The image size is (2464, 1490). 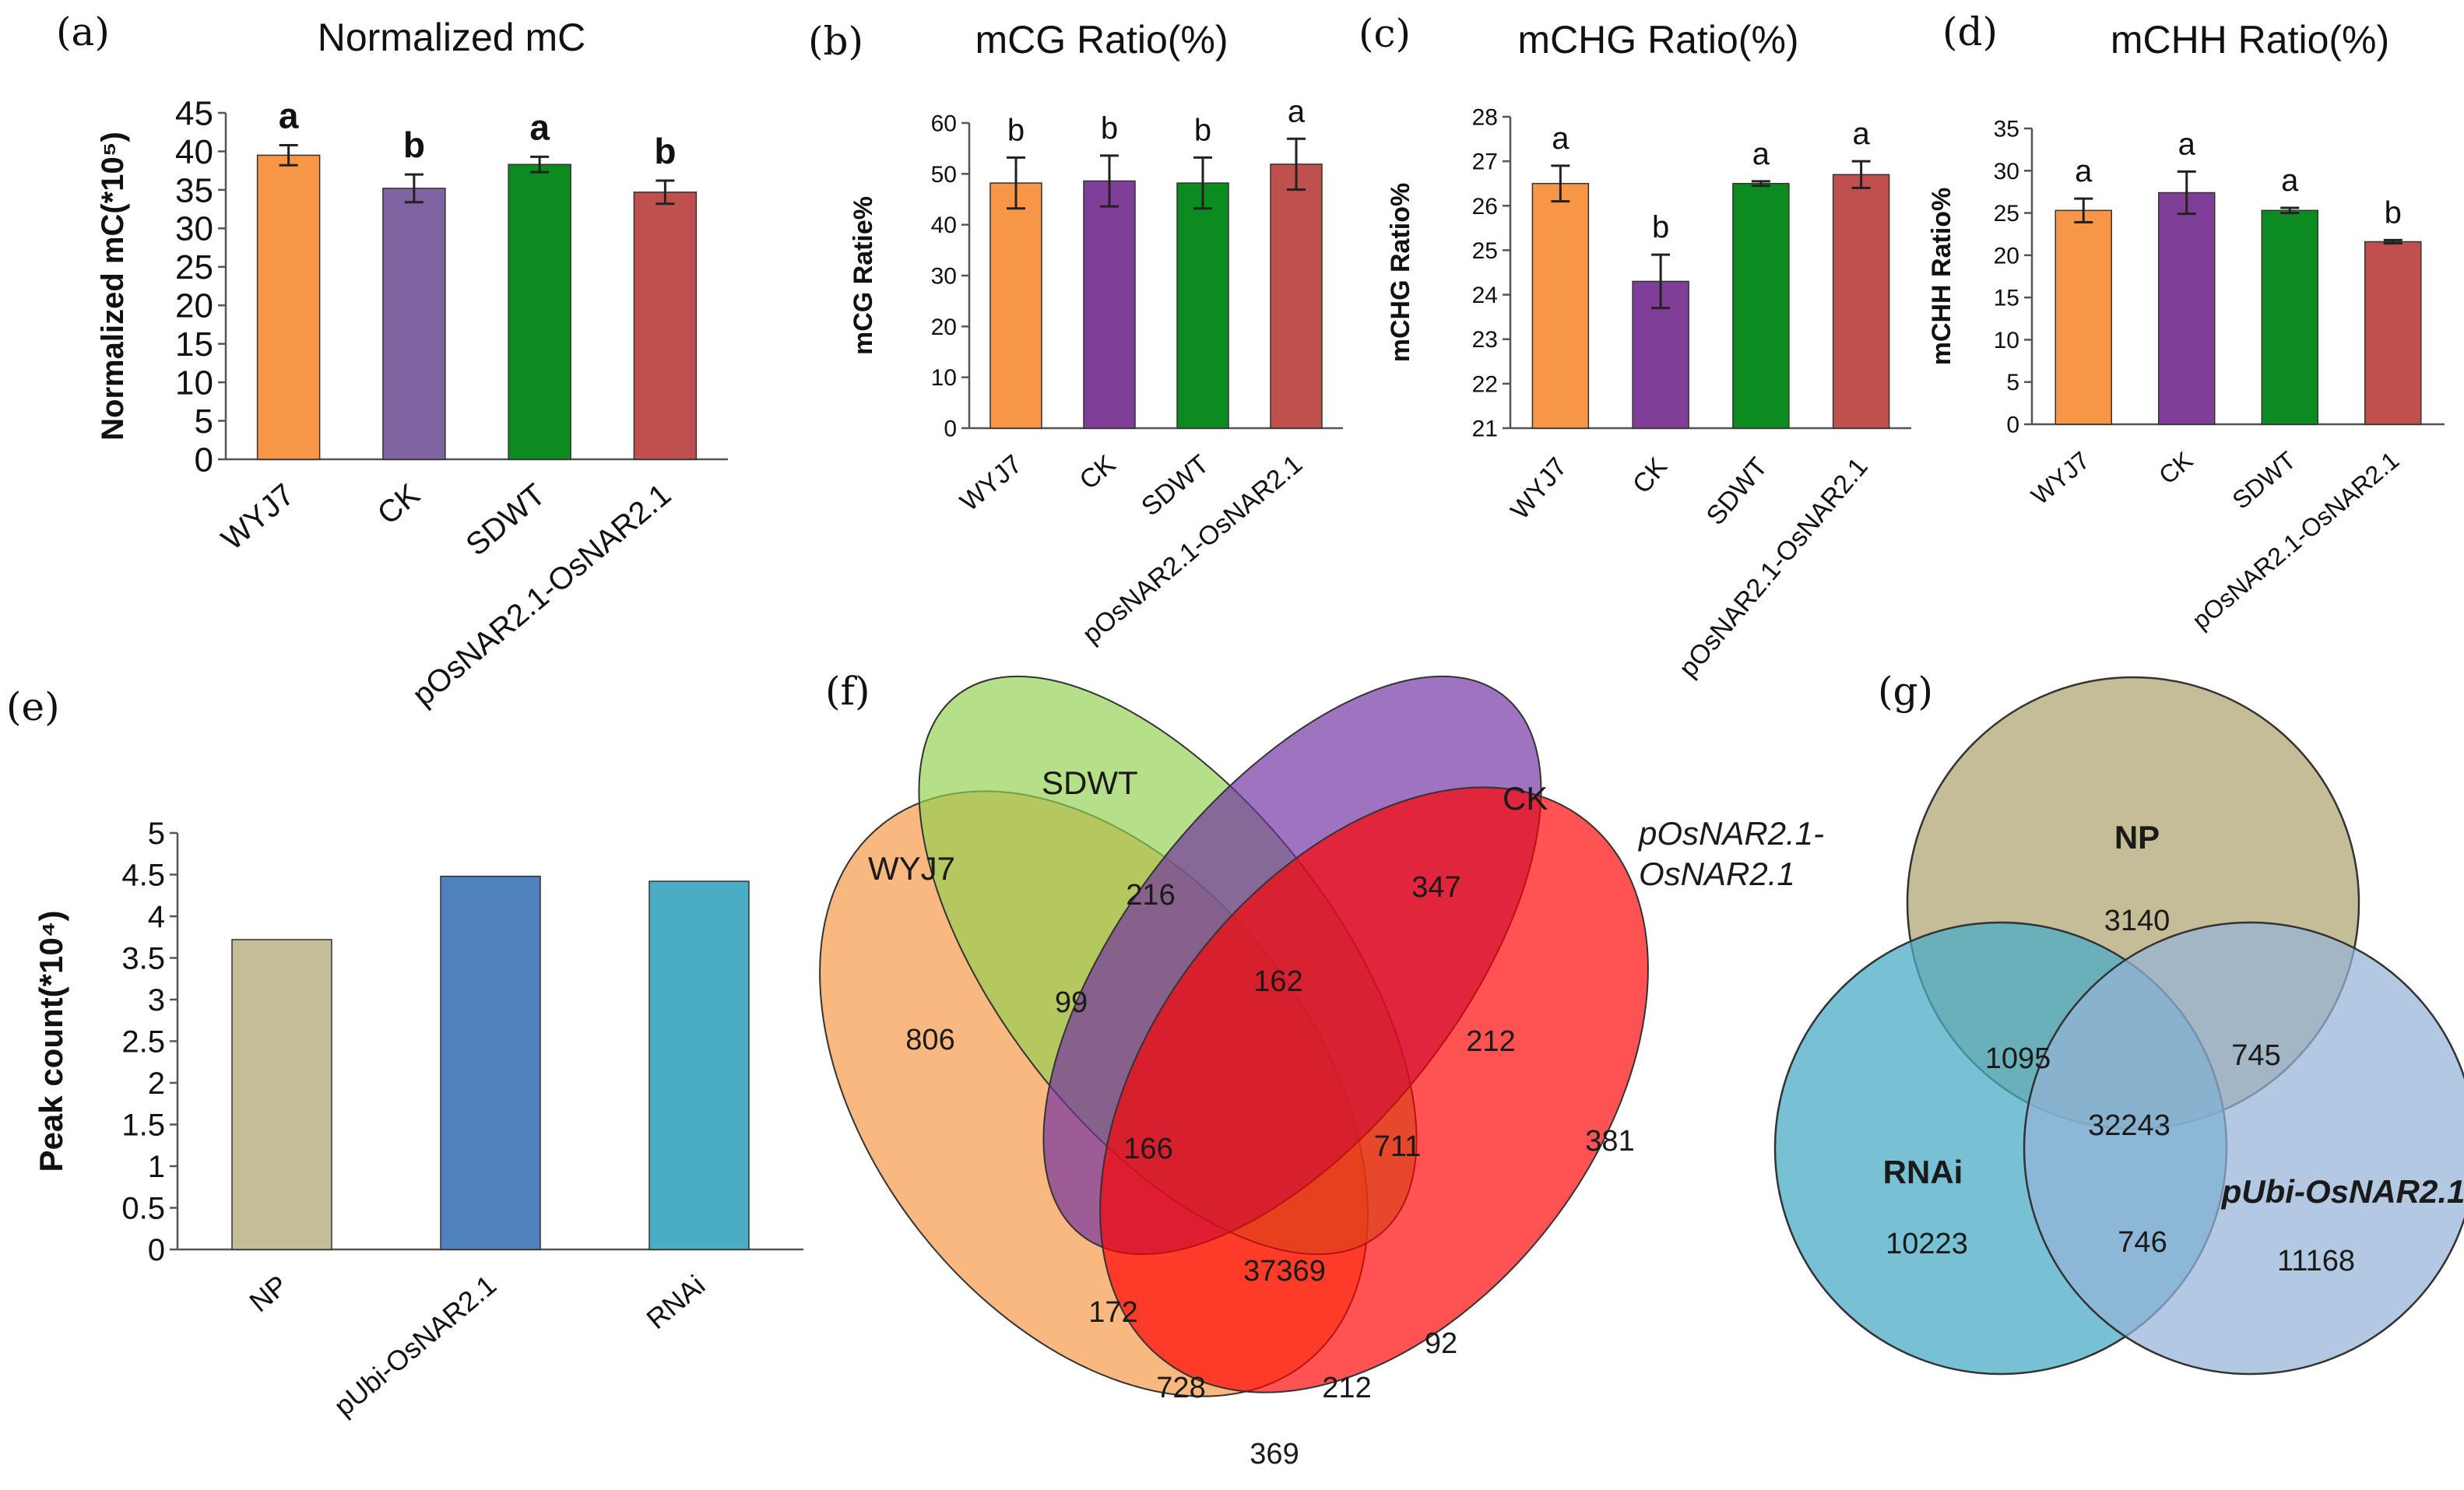 What do you see at coordinates (1485, 295) in the screenshot?
I see `y-tick-label-c: 24` at bounding box center [1485, 295].